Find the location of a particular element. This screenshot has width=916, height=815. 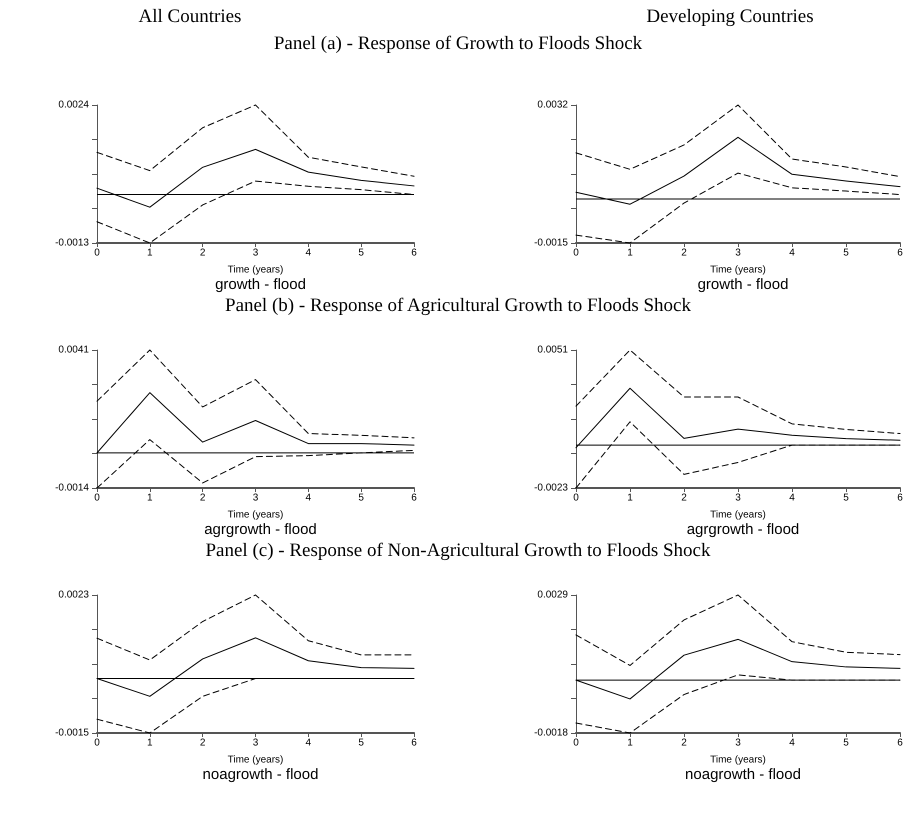

y-tick-label: 0.0023 is located at coordinates (74, 595).